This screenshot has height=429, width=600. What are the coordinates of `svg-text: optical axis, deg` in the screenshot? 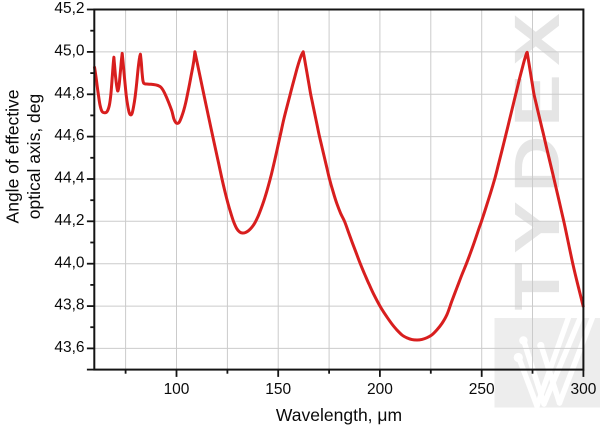 It's located at (34, 157).